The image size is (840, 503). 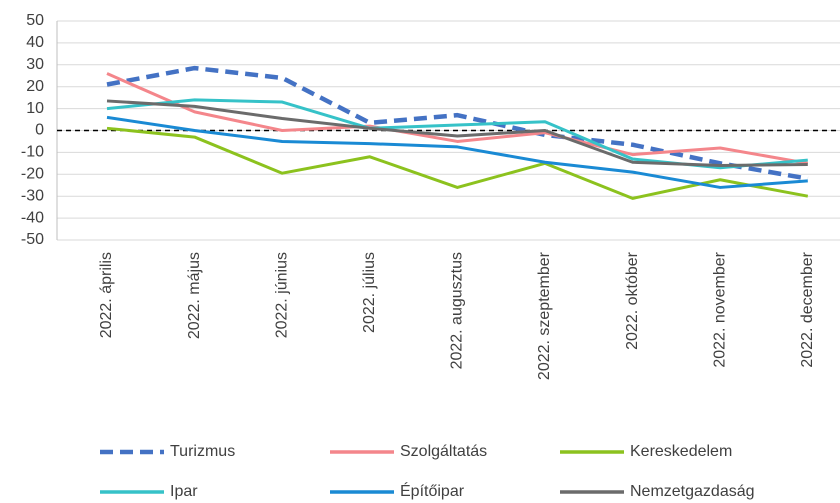 What do you see at coordinates (544, 315) in the screenshot?
I see `x-tick-label: 2022. szeptember` at bounding box center [544, 315].